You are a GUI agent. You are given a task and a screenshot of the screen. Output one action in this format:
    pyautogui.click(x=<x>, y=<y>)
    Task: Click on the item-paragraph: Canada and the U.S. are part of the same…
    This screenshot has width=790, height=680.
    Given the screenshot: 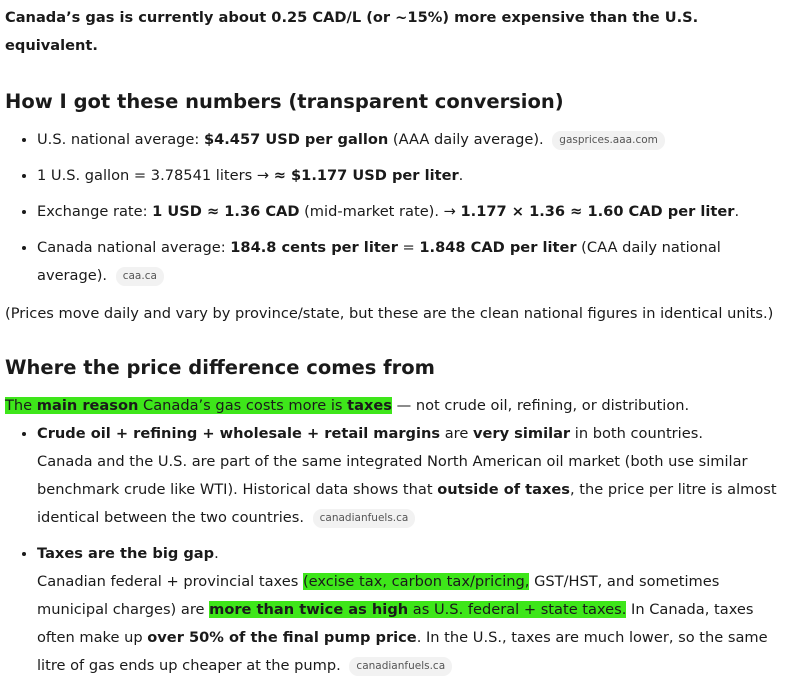 What is the action you would take?
    pyautogui.click(x=410, y=490)
    